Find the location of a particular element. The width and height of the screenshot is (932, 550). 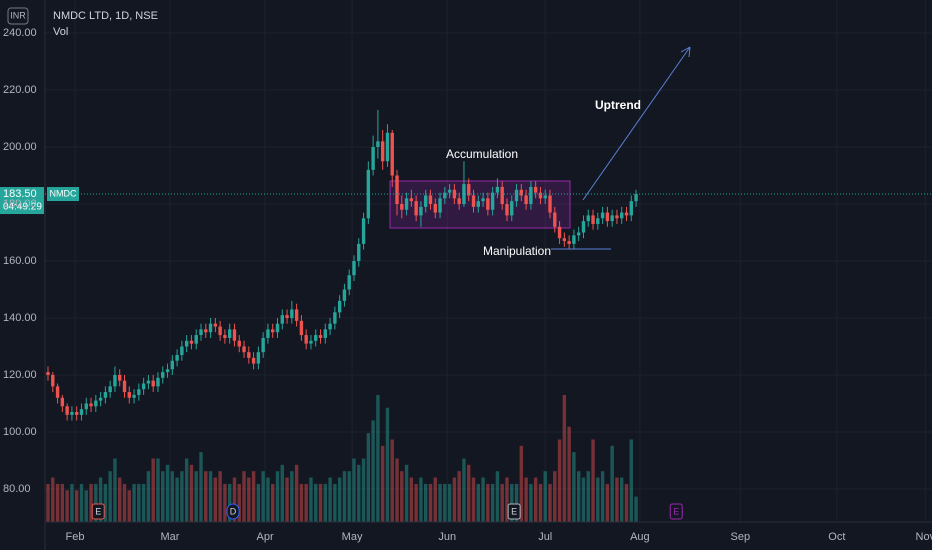

x-tick-label: Mar is located at coordinates (169, 537).